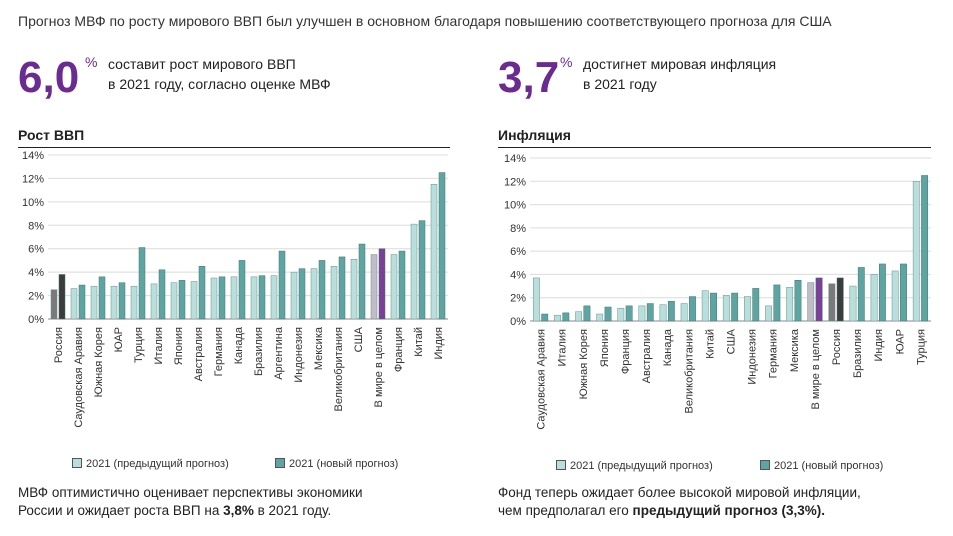  I want to click on gdp-legend-prev: 2021 (предыдущий прогноз), so click(150, 464).